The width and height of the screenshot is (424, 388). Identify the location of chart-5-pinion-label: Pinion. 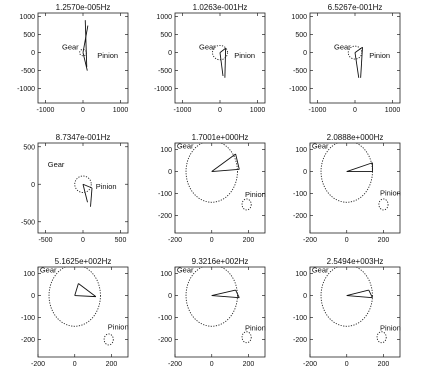
(255, 194).